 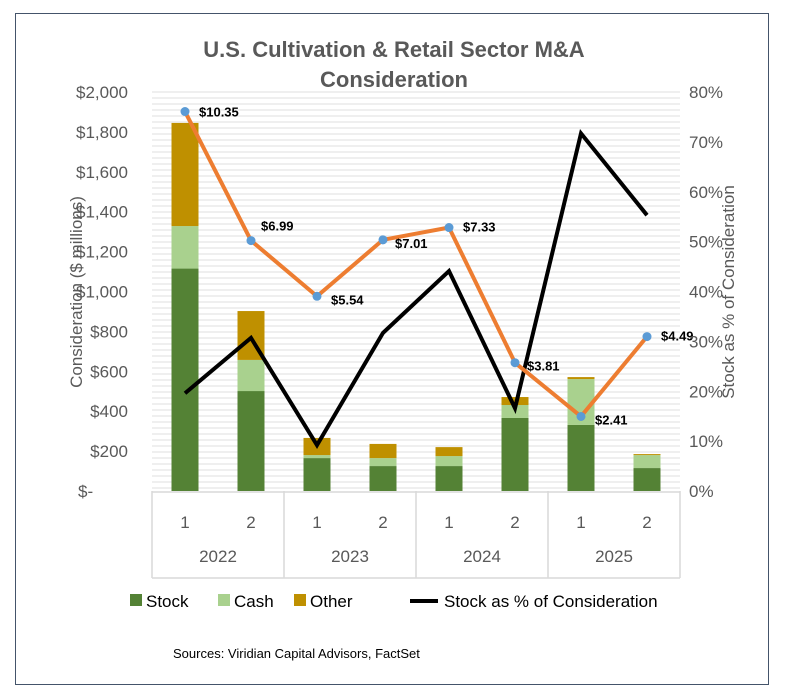 What do you see at coordinates (102, 292) in the screenshot?
I see `y-tick-label: $1,000` at bounding box center [102, 292].